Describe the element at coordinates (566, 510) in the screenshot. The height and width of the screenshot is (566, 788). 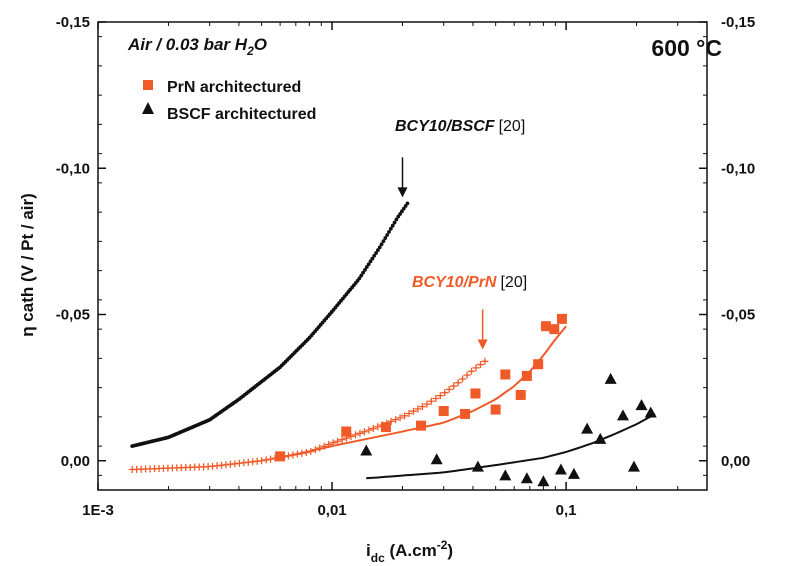
I see `x-tick-label: 0,1` at that location.